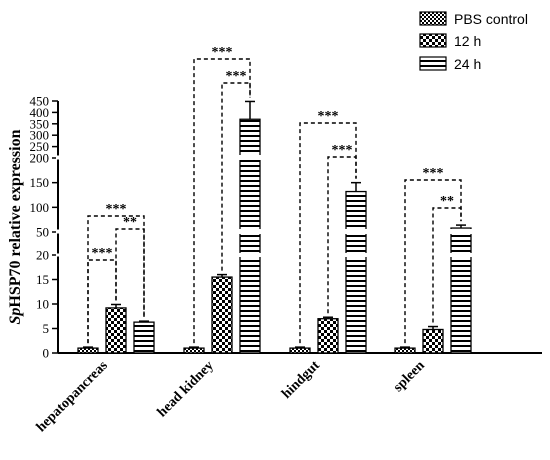 The height and width of the screenshot is (460, 550). Describe the element at coordinates (46, 353) in the screenshot. I see `y-tick-label: 0` at that location.